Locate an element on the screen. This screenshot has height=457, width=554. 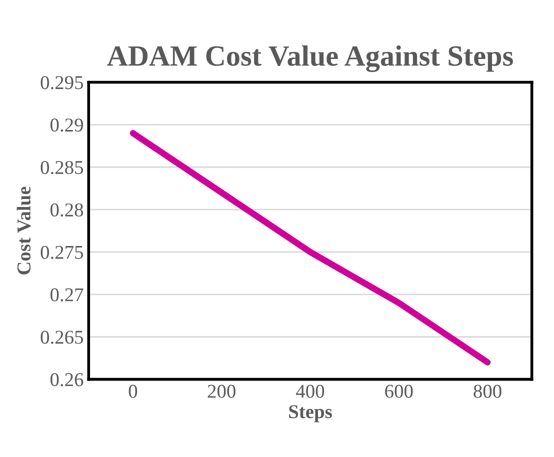
x-tick-label: 800 is located at coordinates (488, 391).